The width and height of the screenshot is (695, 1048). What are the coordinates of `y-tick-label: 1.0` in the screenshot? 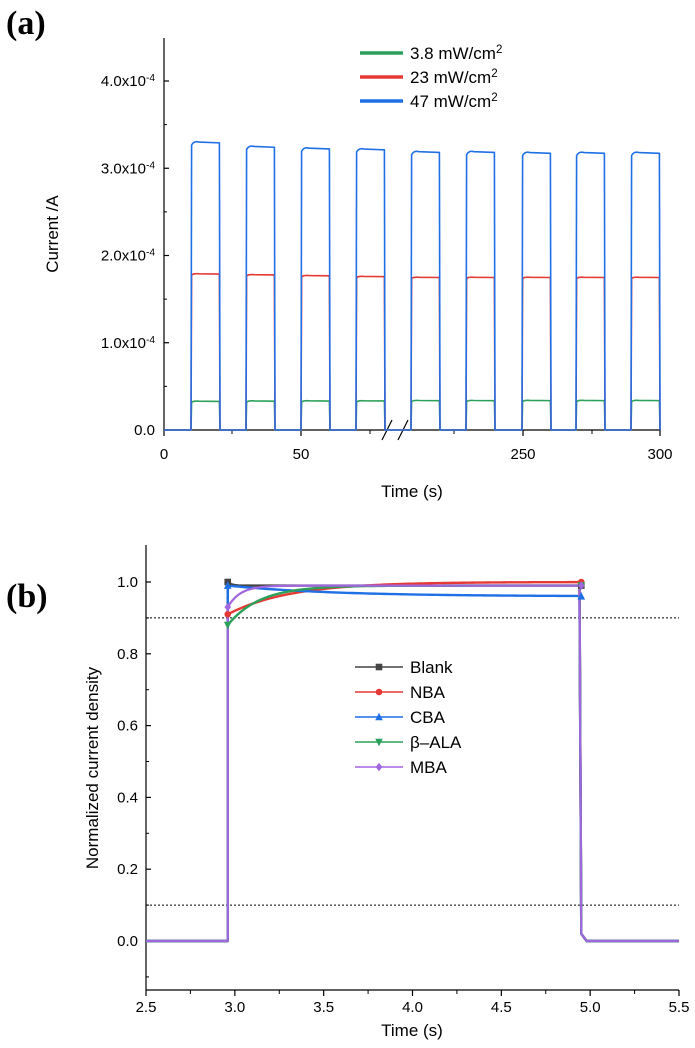 It's located at (127, 582).